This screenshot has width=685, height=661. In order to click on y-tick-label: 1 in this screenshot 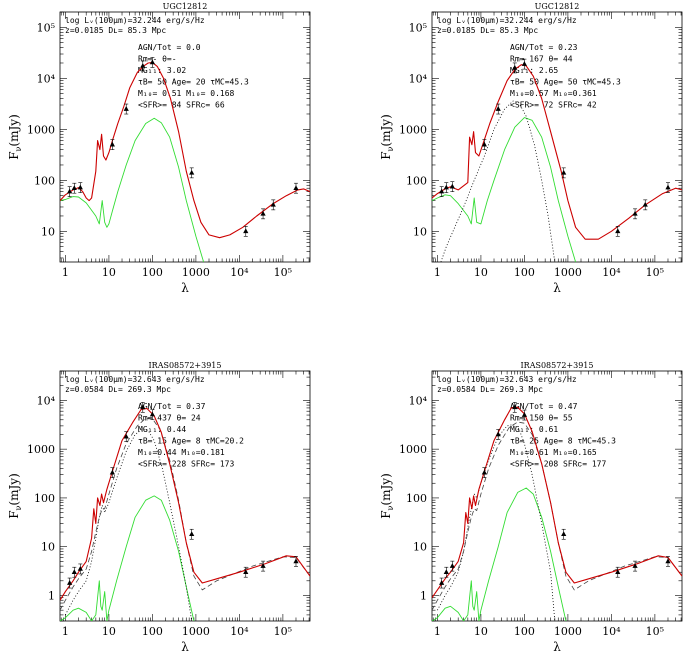, I will do `click(423, 595)`.